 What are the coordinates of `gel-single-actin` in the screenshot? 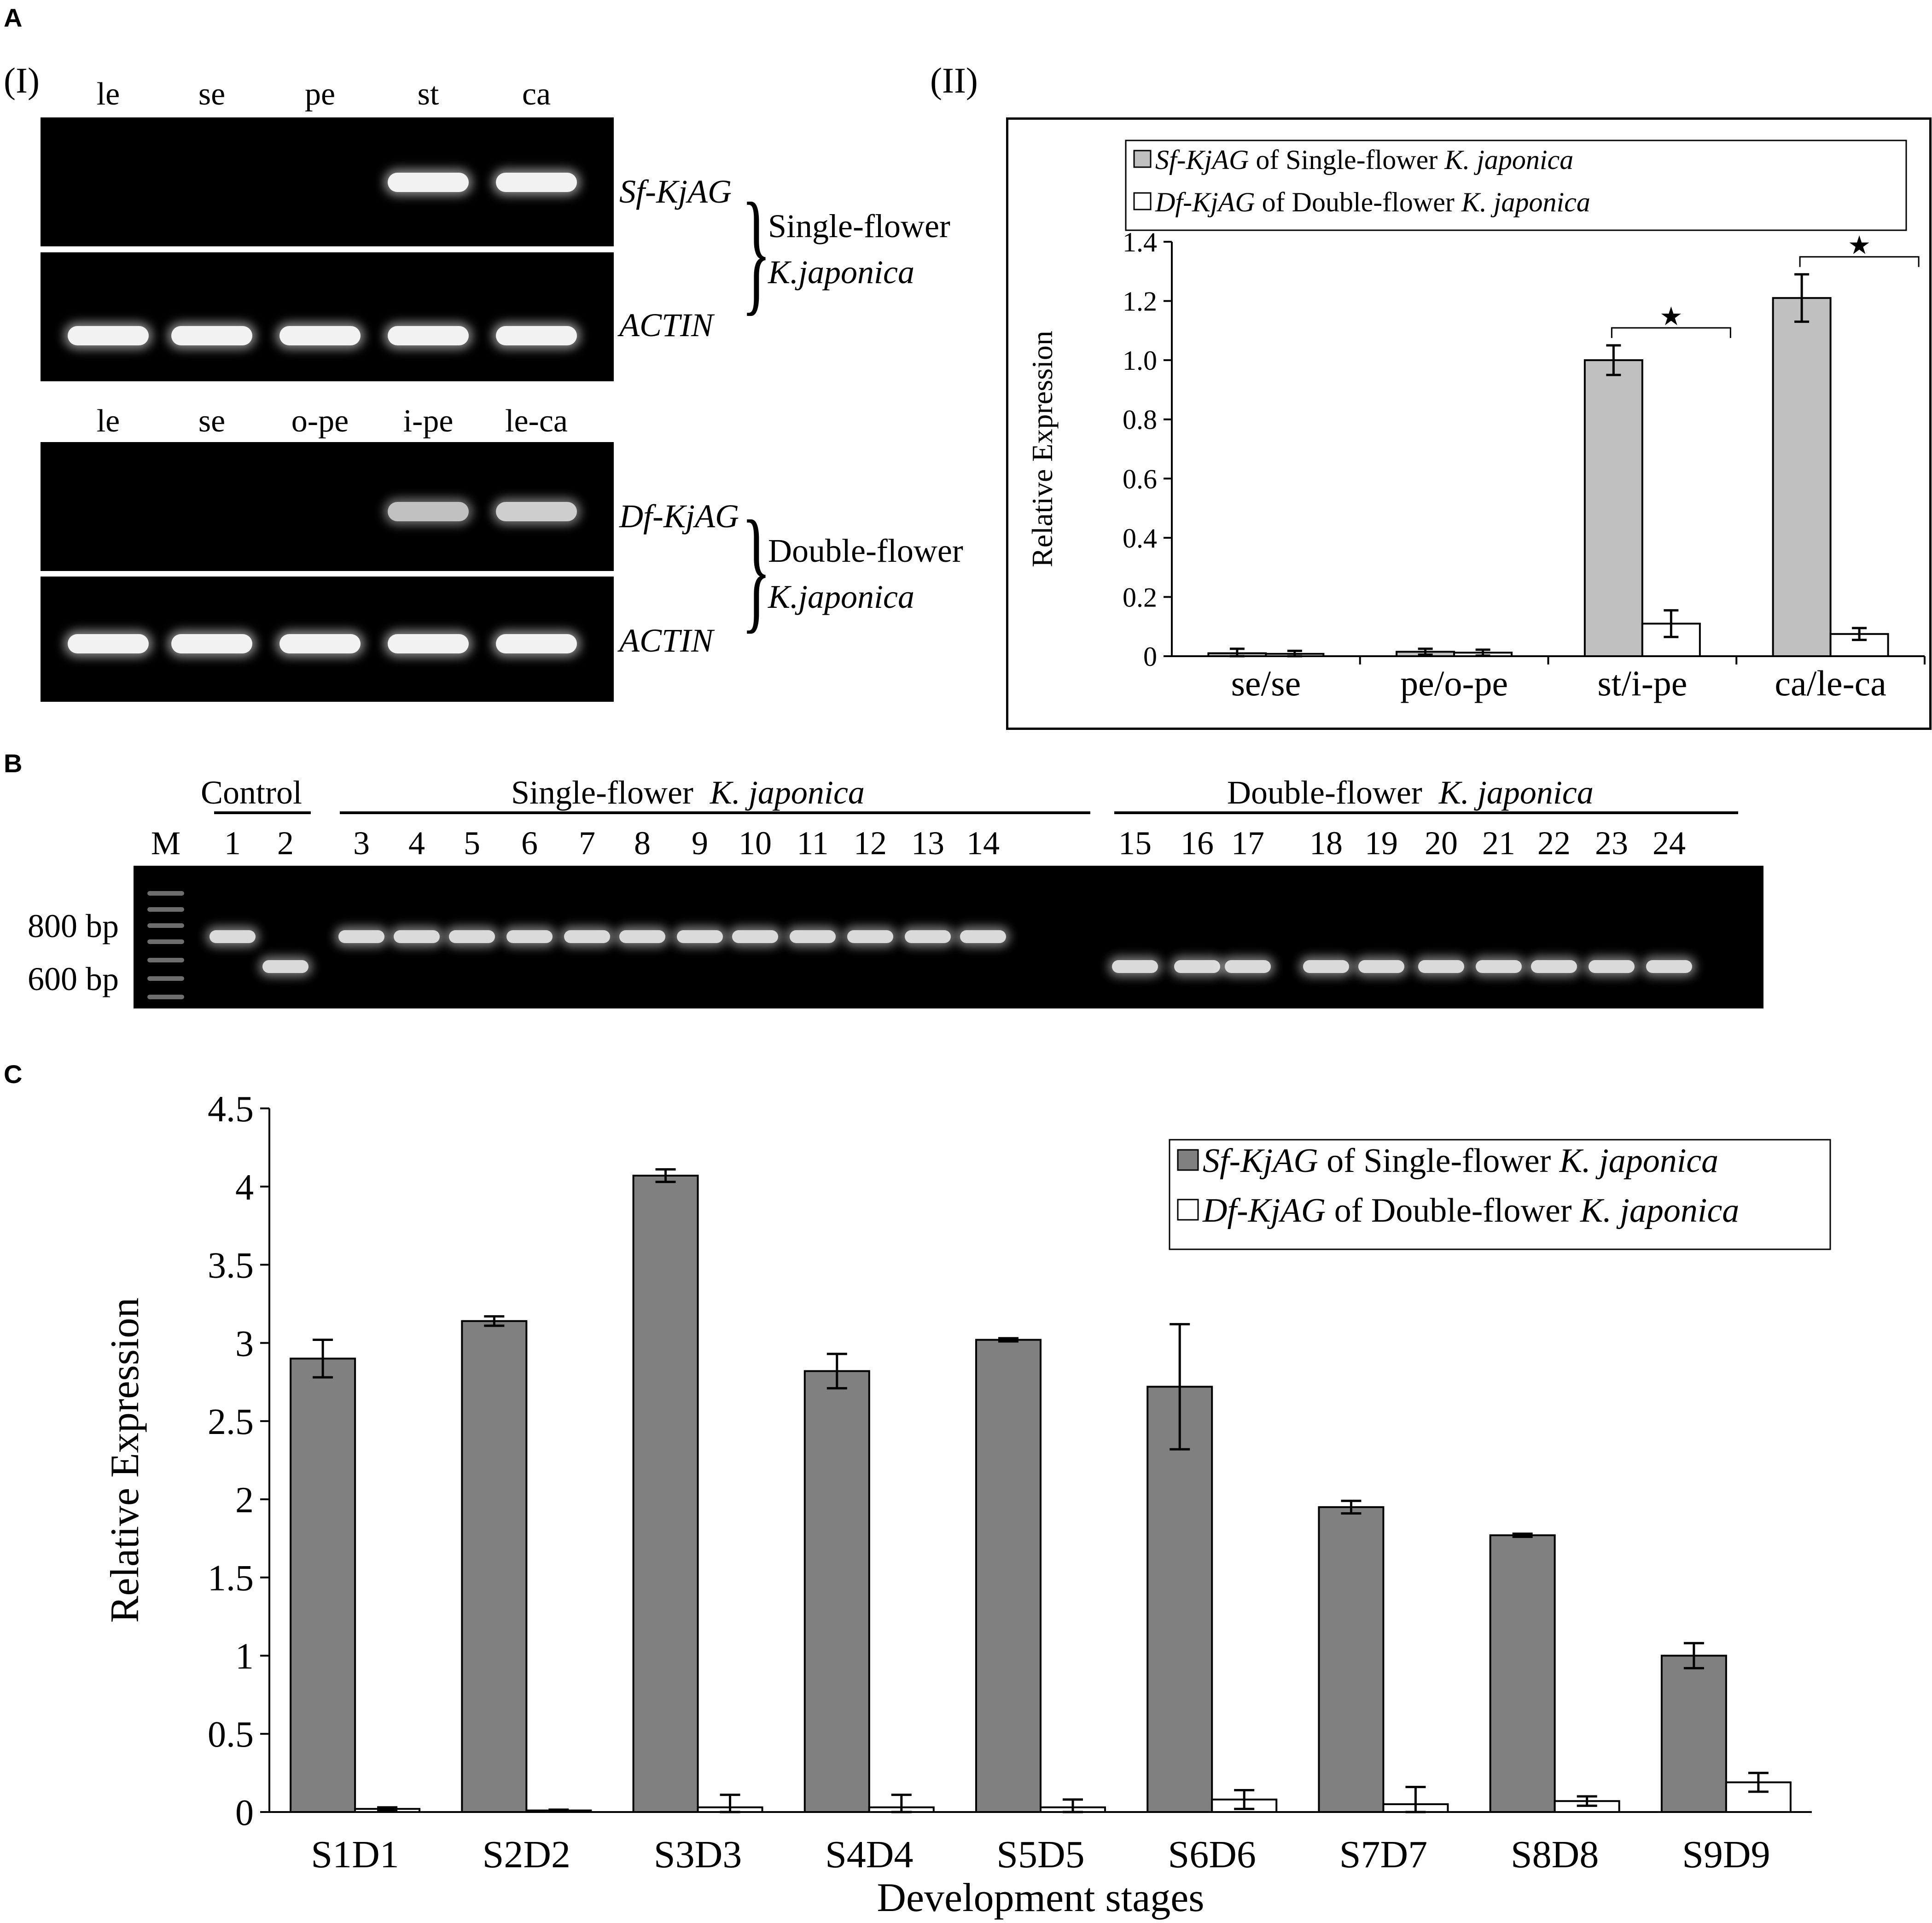 It's located at (327, 317).